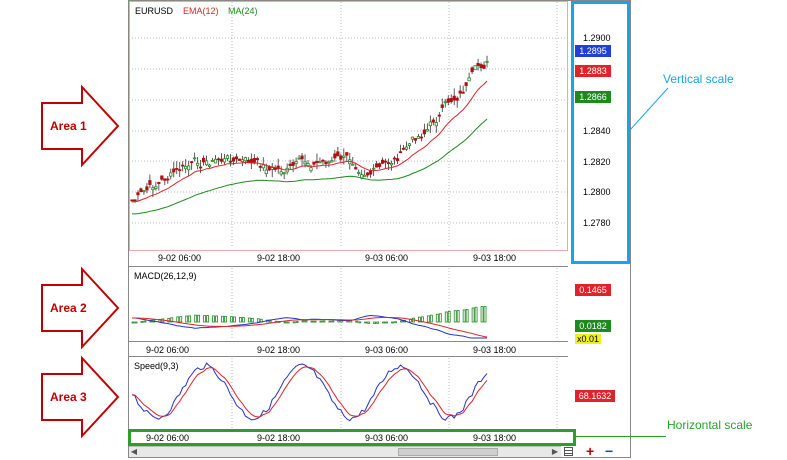 Image resolution: width=787 pixels, height=460 pixels. What do you see at coordinates (568, 451) in the screenshot?
I see `panes-icon` at bounding box center [568, 451].